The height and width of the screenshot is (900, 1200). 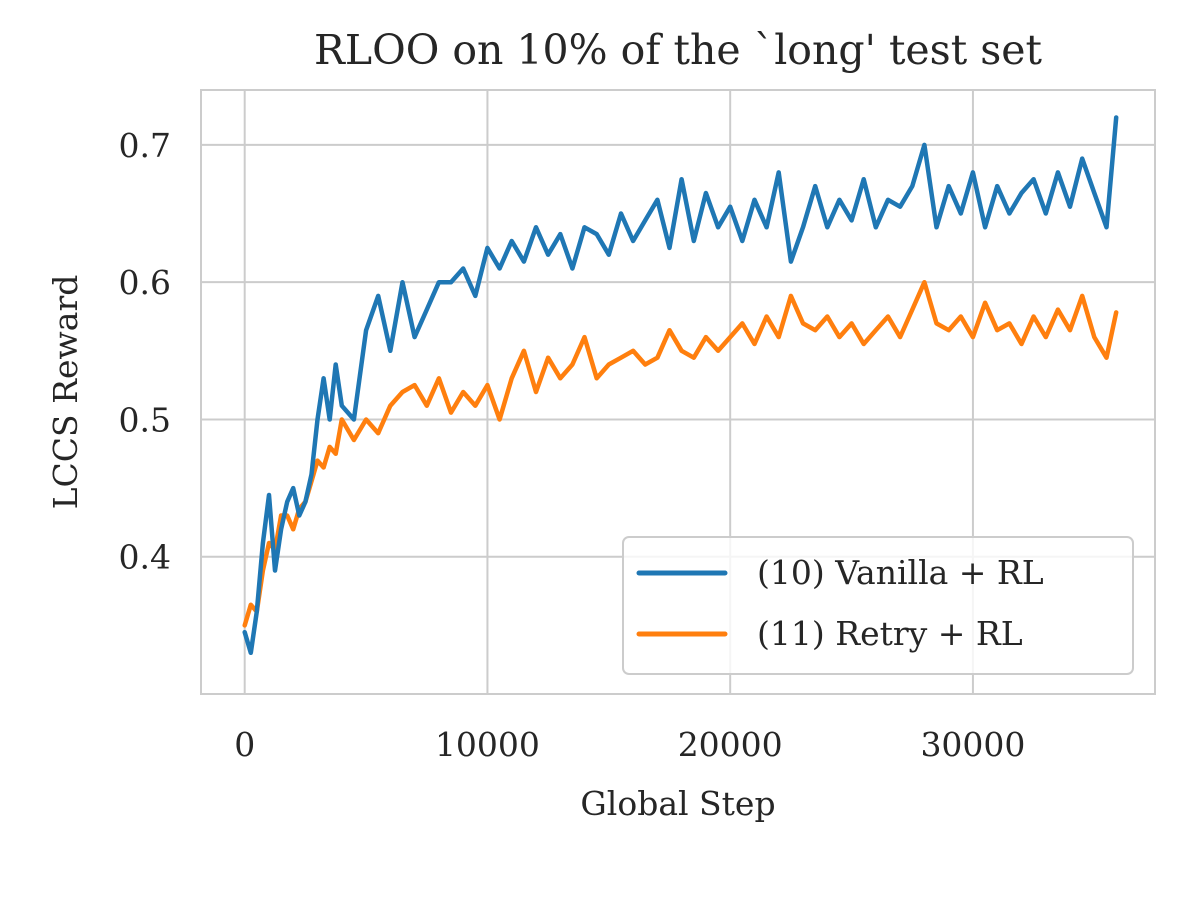 I want to click on y-tick-label: 0.4, so click(x=145, y=557).